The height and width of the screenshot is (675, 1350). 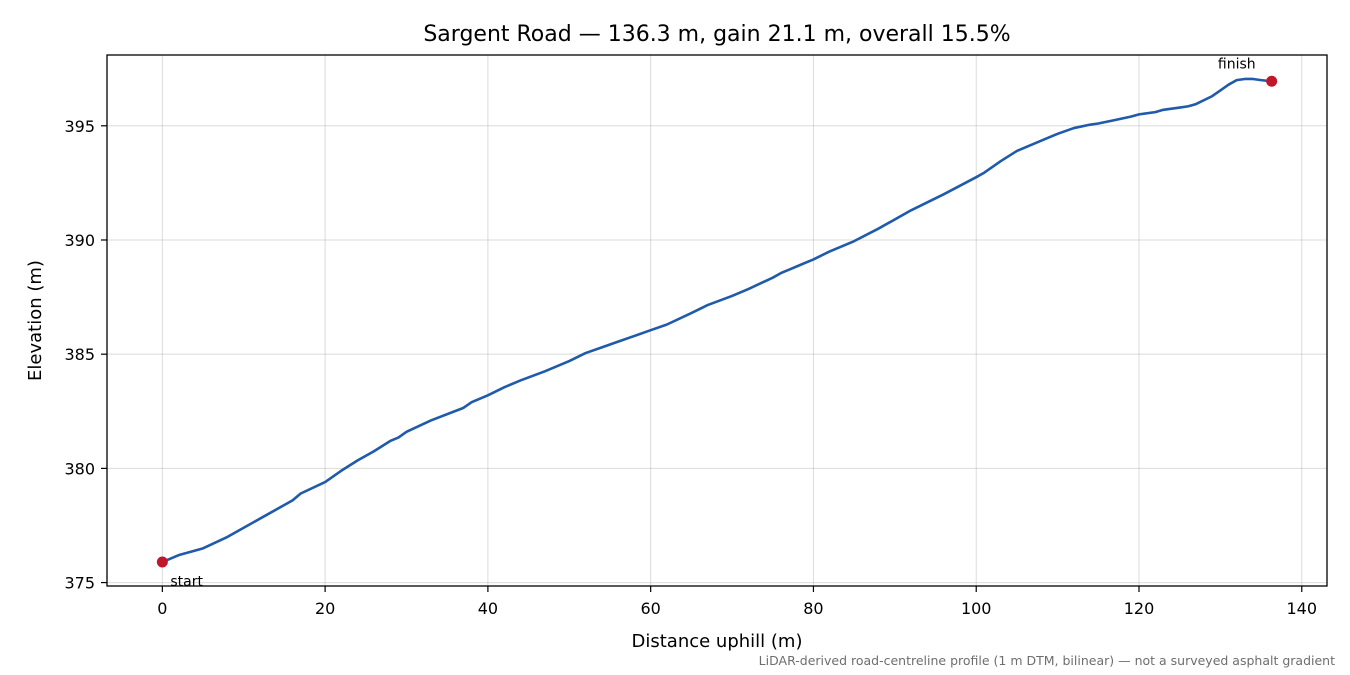 What do you see at coordinates (813, 608) in the screenshot?
I see `x-tick-label: 80` at bounding box center [813, 608].